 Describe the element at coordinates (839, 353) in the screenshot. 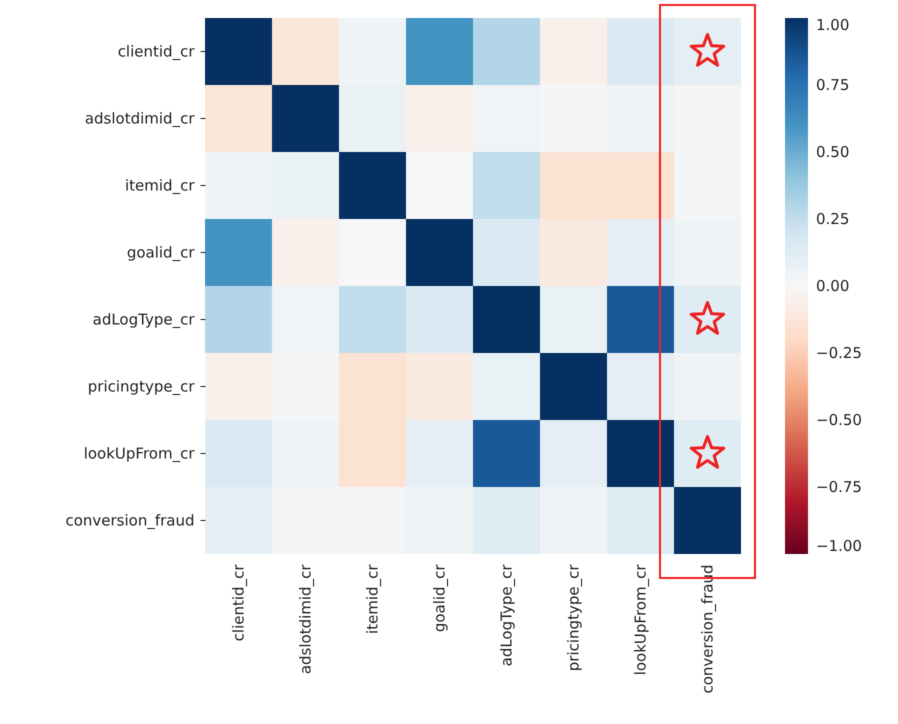

I see `color-bar-label: −0.25` at that location.